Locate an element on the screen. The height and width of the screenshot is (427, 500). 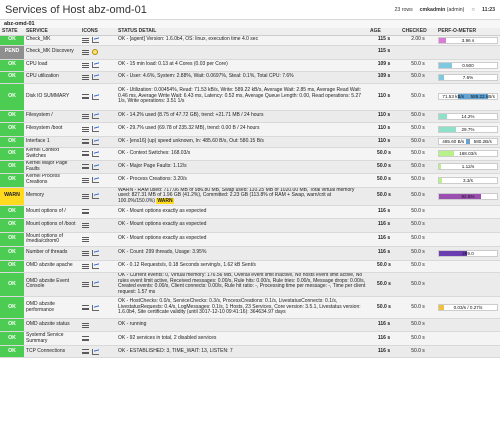
service-name: Mount options of /media/cdrom0 is located at coordinates (52, 239).